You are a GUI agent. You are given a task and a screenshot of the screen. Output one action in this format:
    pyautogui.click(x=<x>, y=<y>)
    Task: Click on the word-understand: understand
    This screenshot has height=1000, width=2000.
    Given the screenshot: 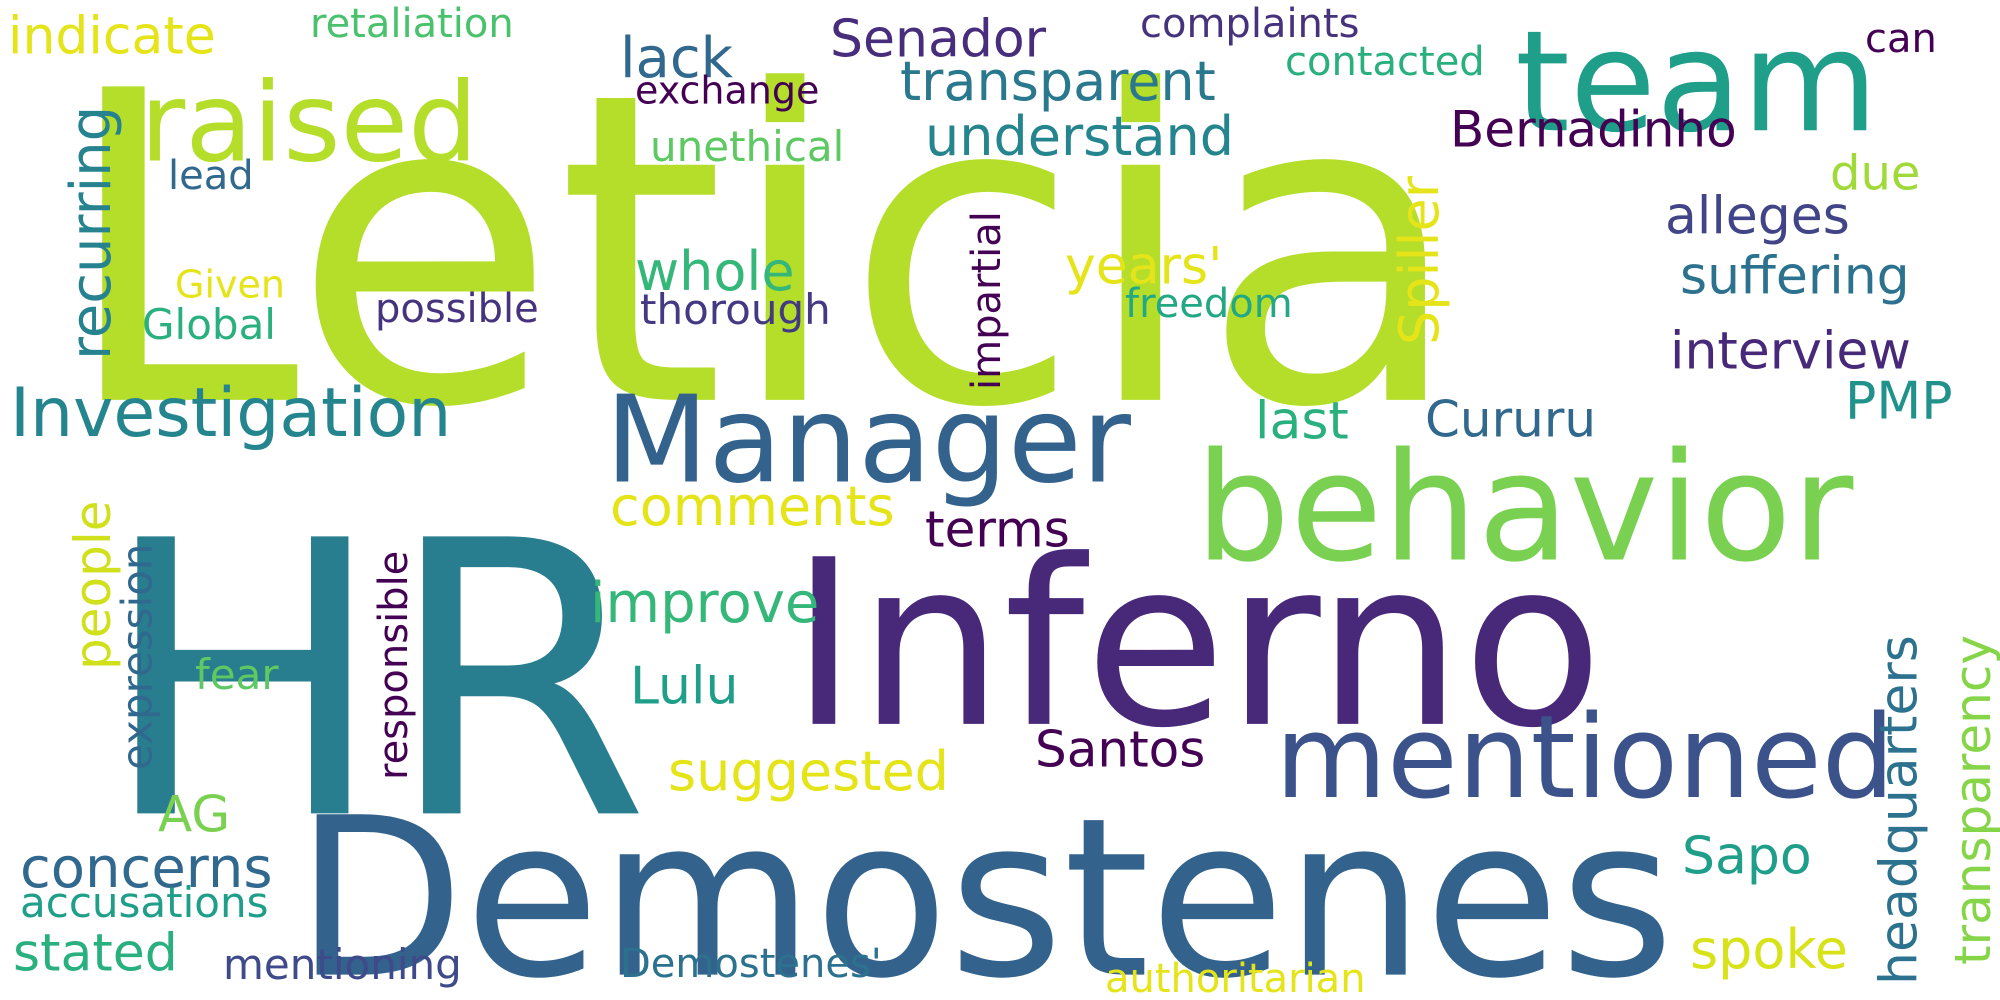 What is the action you would take?
    pyautogui.click(x=1079, y=136)
    